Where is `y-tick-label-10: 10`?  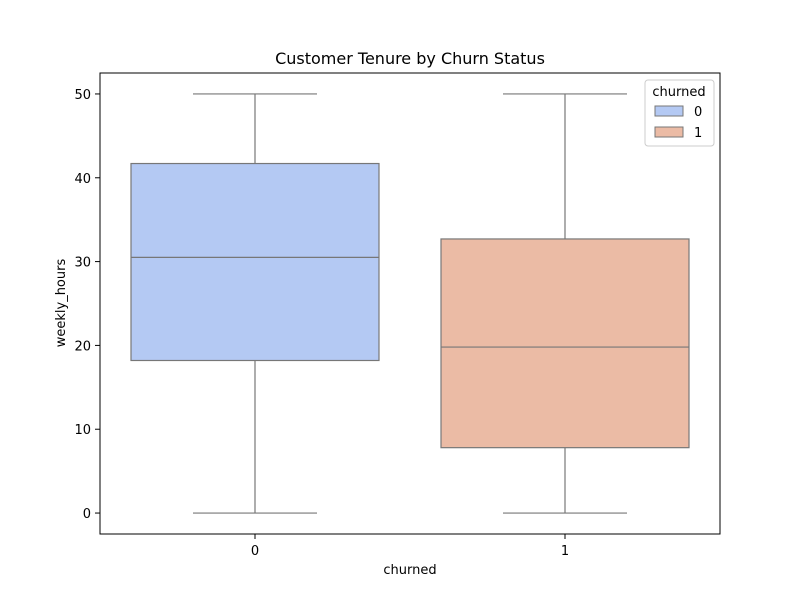 y-tick-label-10: 10 is located at coordinates (82, 430).